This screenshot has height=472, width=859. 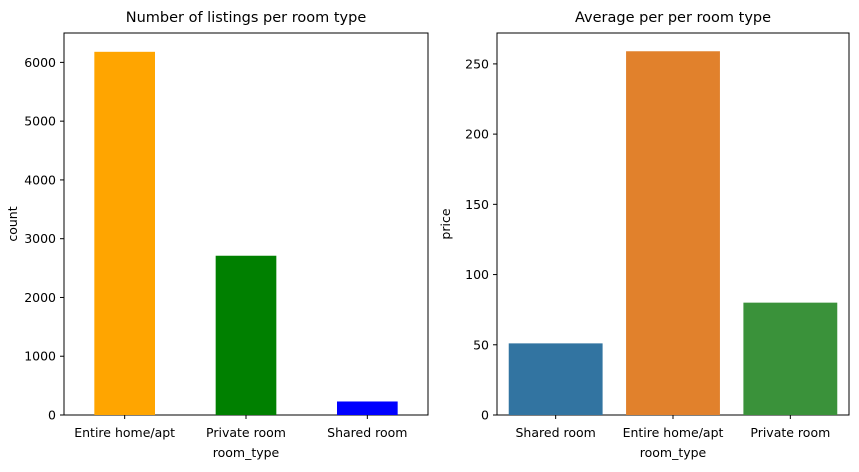 What do you see at coordinates (477, 274) in the screenshot?
I see `y-tick-label: 100` at bounding box center [477, 274].